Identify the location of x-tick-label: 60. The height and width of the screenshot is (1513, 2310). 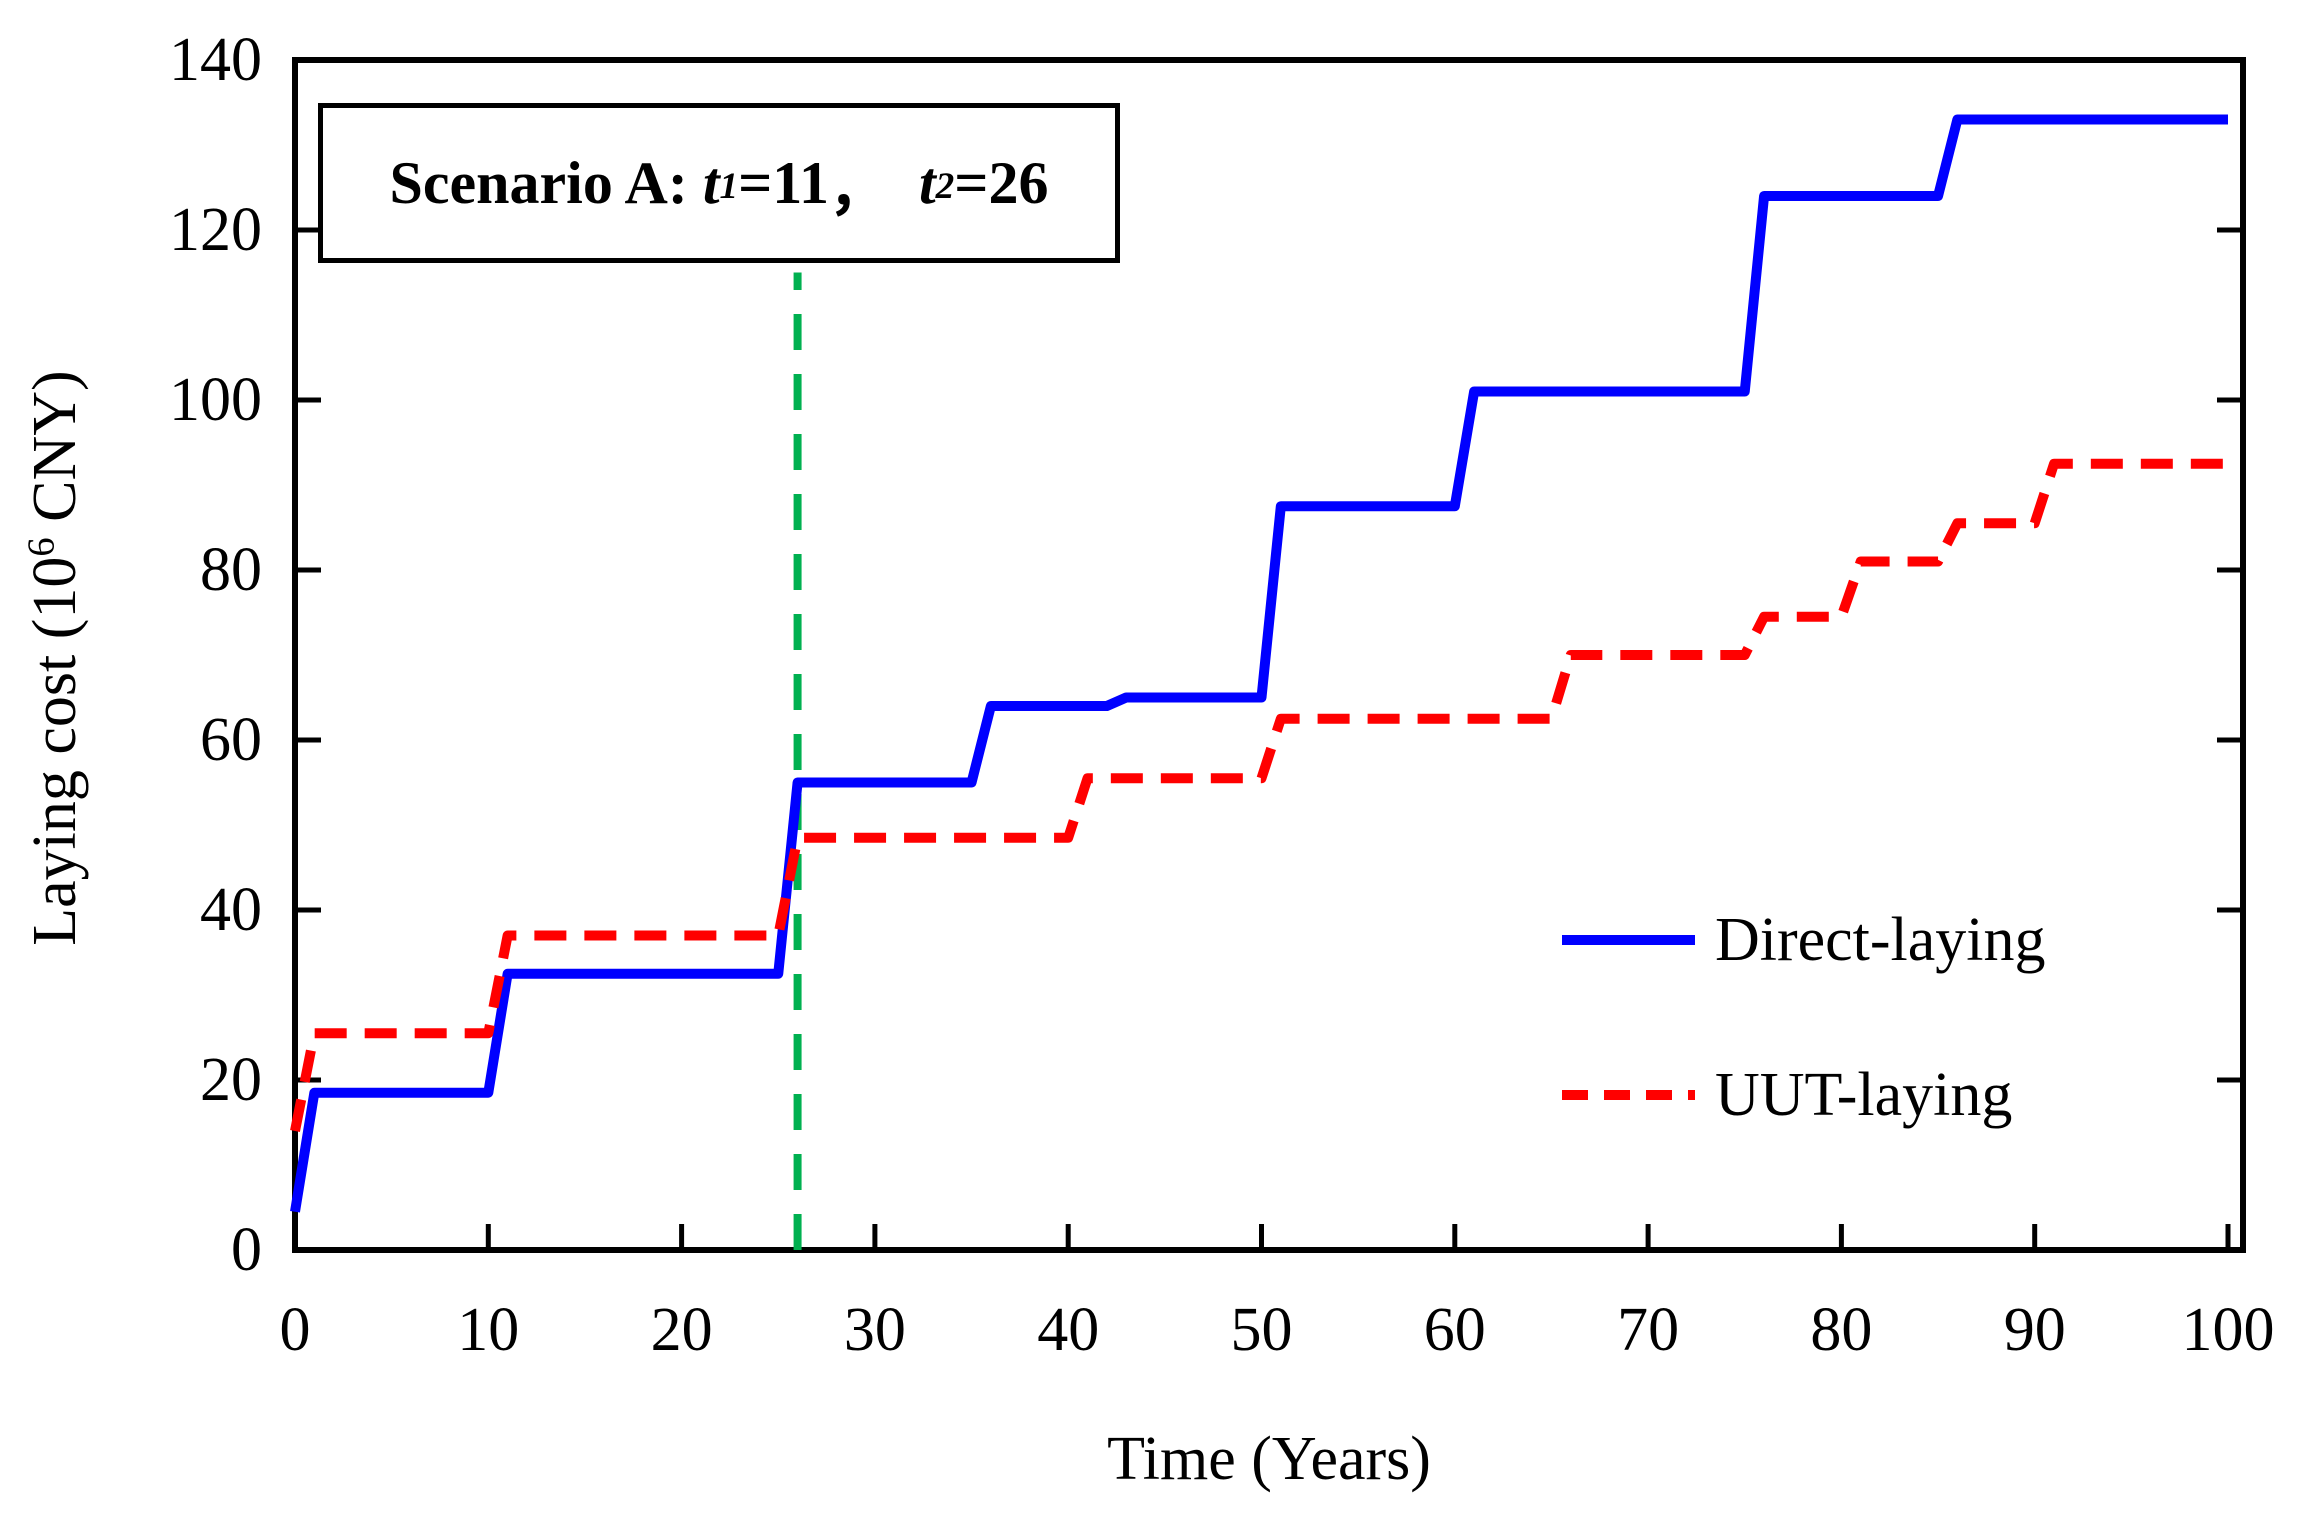
(1454, 1330).